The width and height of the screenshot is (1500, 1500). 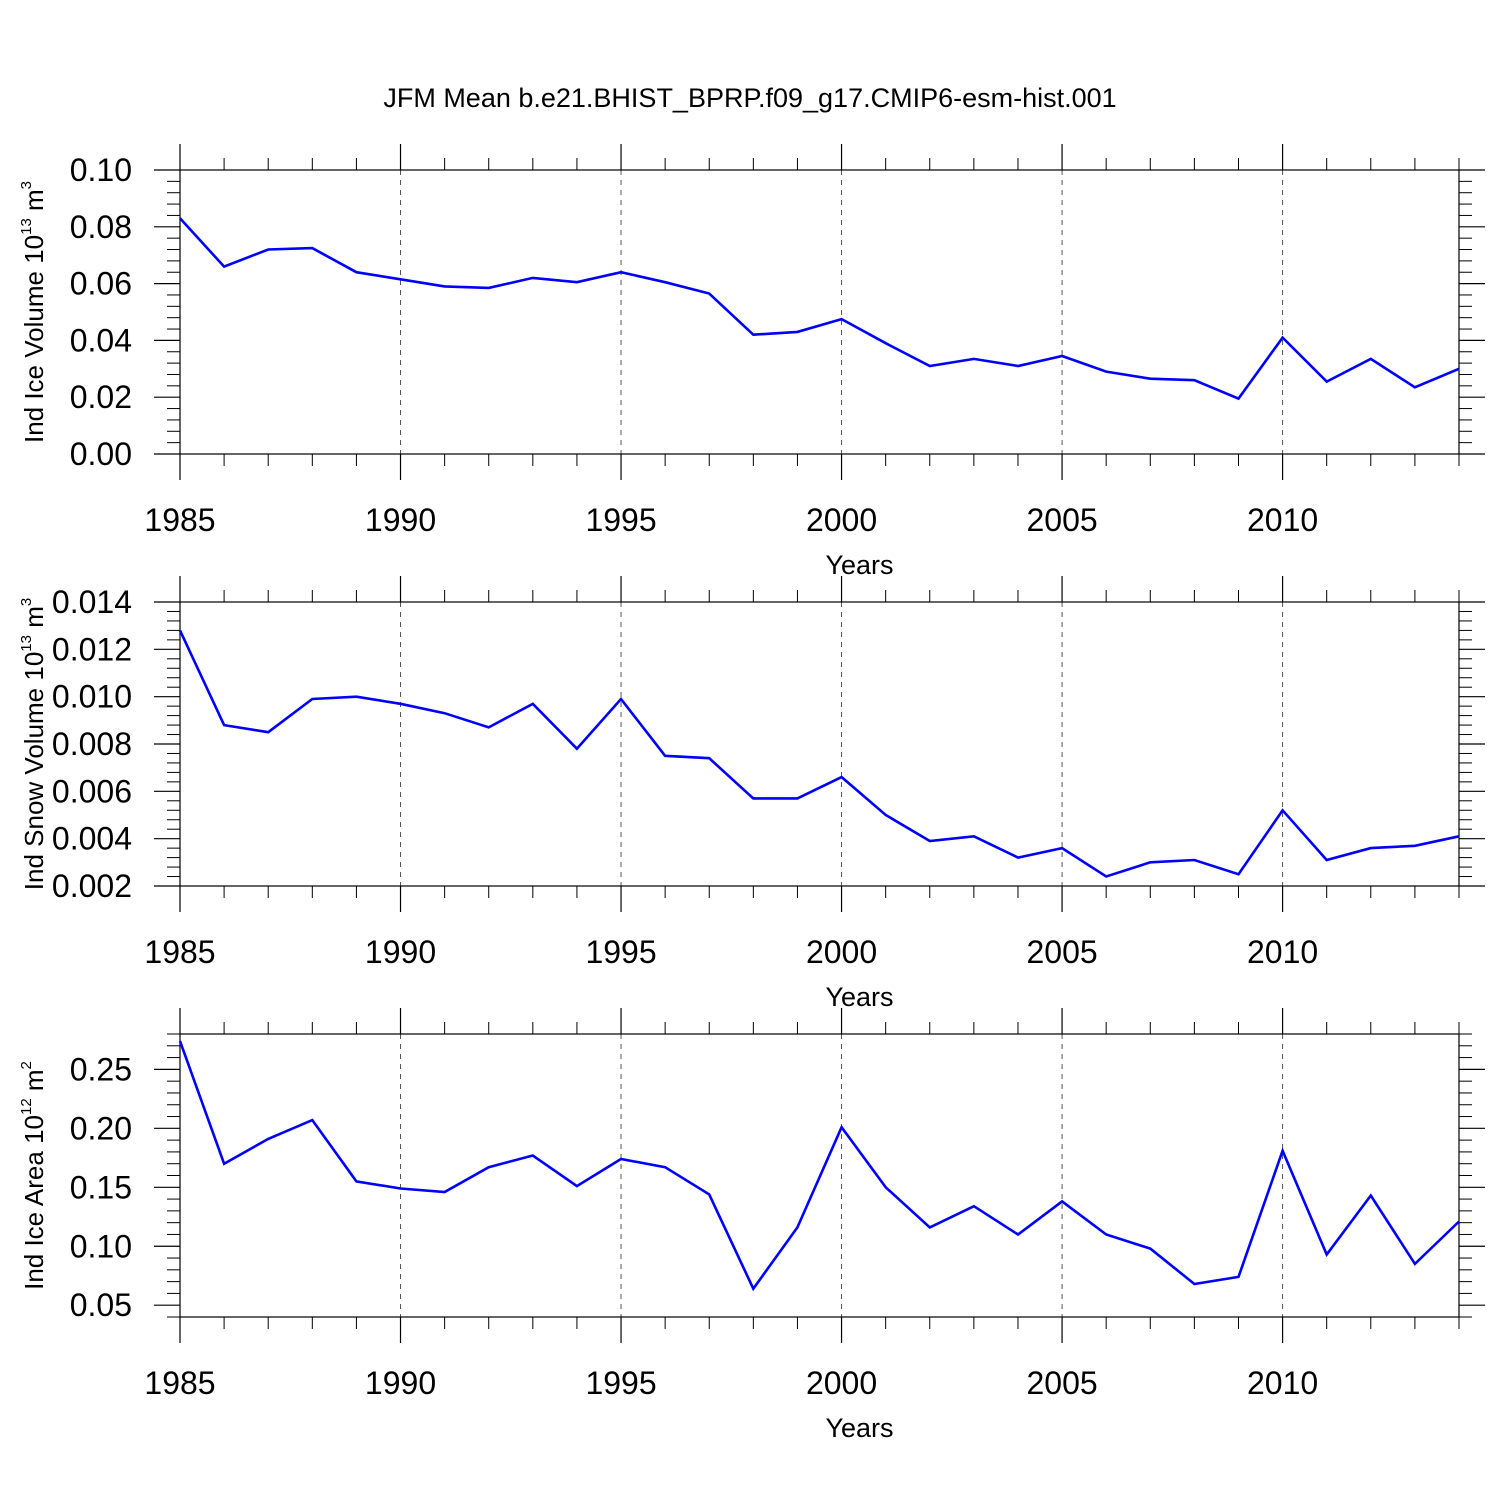 What do you see at coordinates (34, 339) in the screenshot?
I see `y-label-text: Ind Ice Volume 10` at bounding box center [34, 339].